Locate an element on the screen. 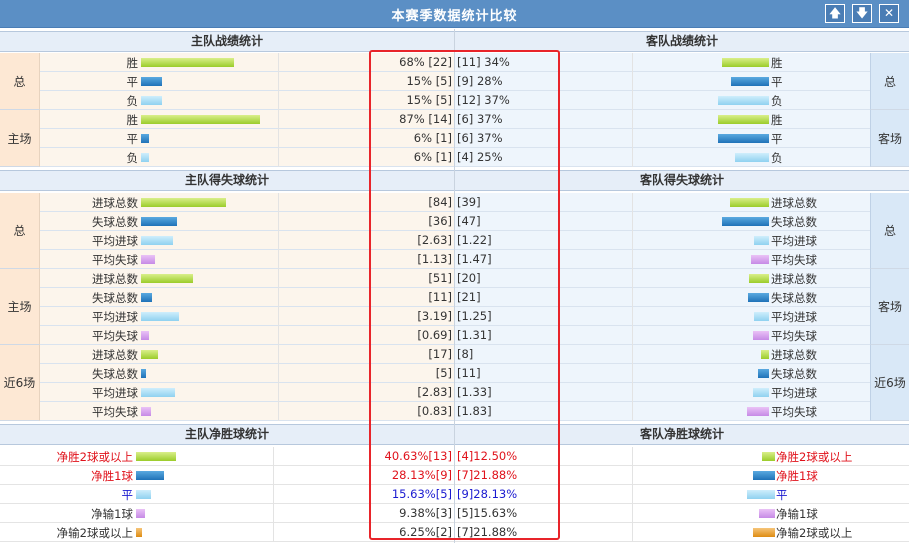  home-value: 87% [14] is located at coordinates (425, 119).